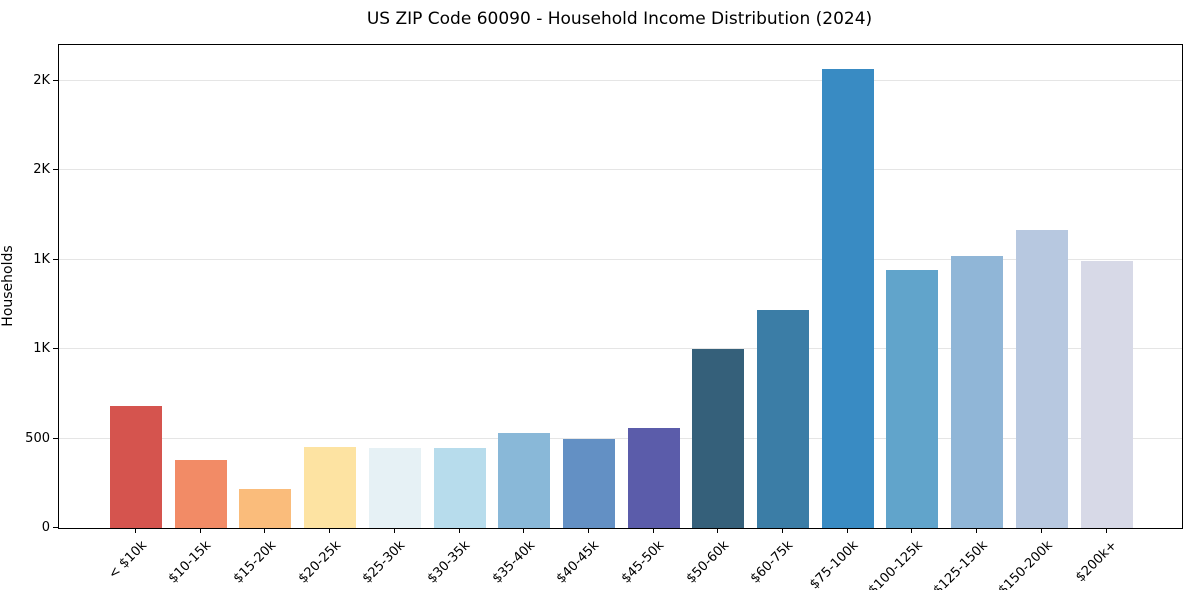 The image size is (1189, 590). Describe the element at coordinates (200, 494) in the screenshot. I see `bar-10-15k` at that location.